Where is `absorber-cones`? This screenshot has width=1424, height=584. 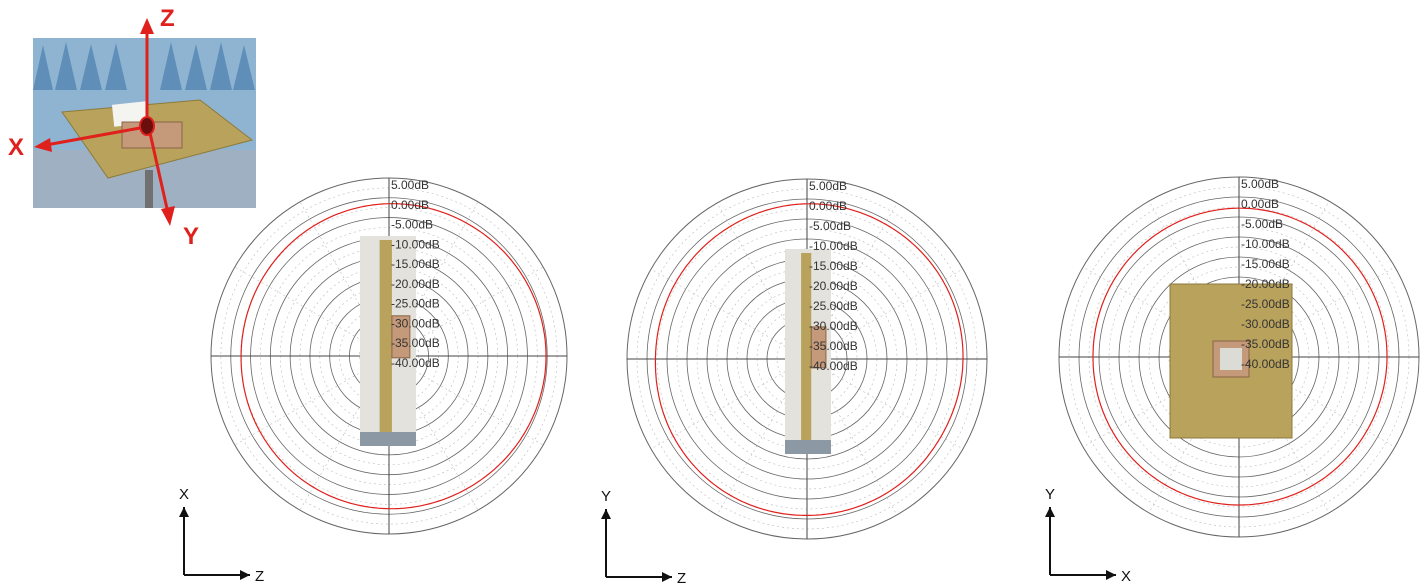
absorber-cones is located at coordinates (144, 66).